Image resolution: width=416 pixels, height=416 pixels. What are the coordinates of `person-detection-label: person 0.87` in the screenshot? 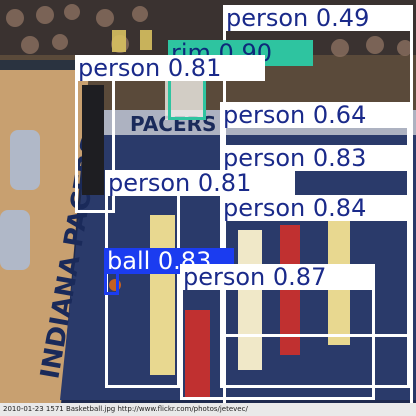 It's located at (277, 277).